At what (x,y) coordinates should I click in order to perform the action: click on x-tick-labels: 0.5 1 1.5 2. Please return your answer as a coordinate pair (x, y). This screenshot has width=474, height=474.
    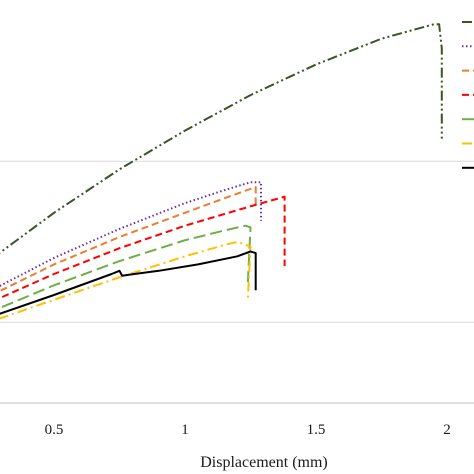
    Looking at the image, I should click on (248, 430).